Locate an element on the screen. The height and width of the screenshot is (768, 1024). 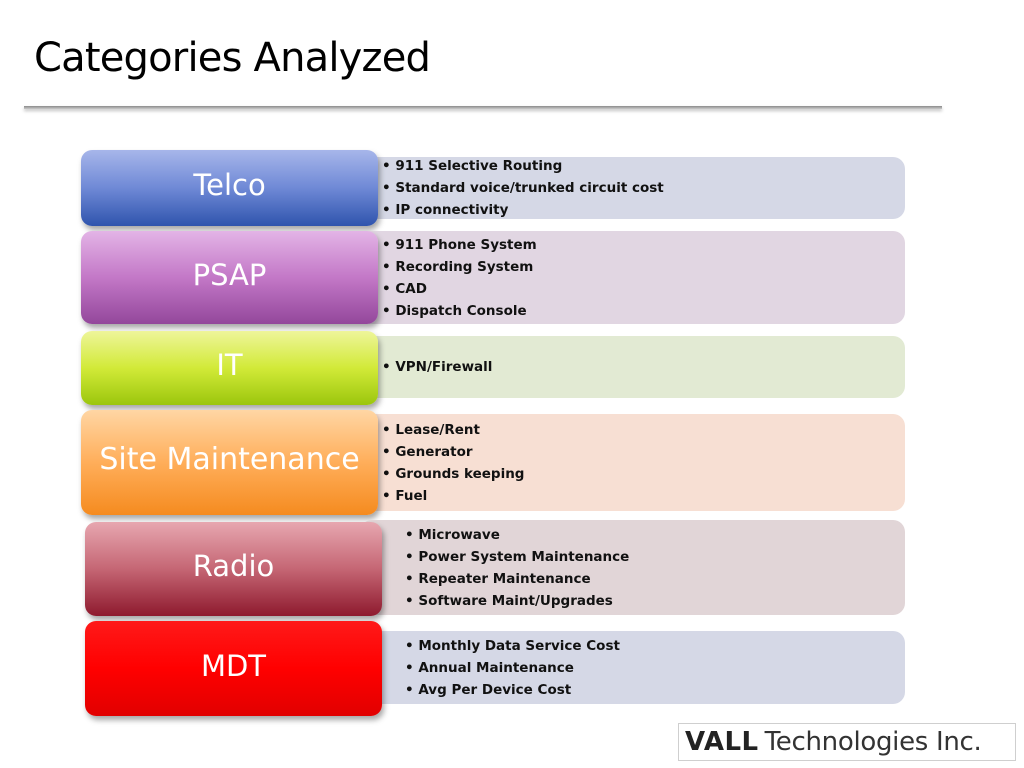
mdt-category-box: MDT is located at coordinates (233, 668).